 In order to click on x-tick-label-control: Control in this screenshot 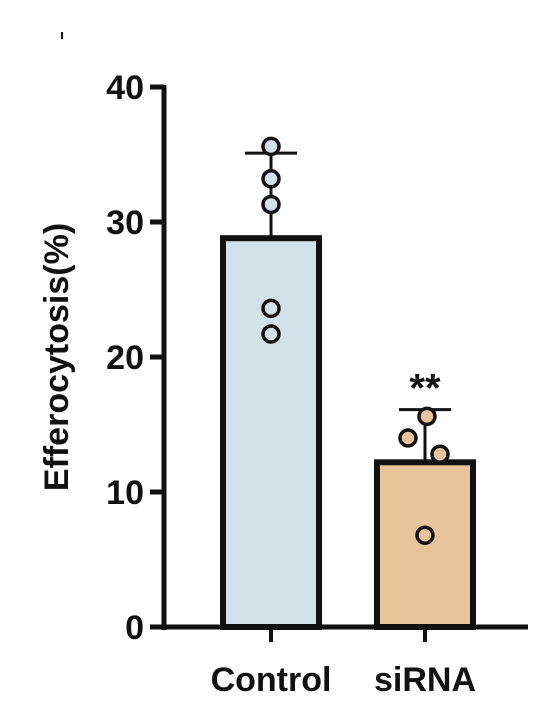, I will do `click(271, 680)`.